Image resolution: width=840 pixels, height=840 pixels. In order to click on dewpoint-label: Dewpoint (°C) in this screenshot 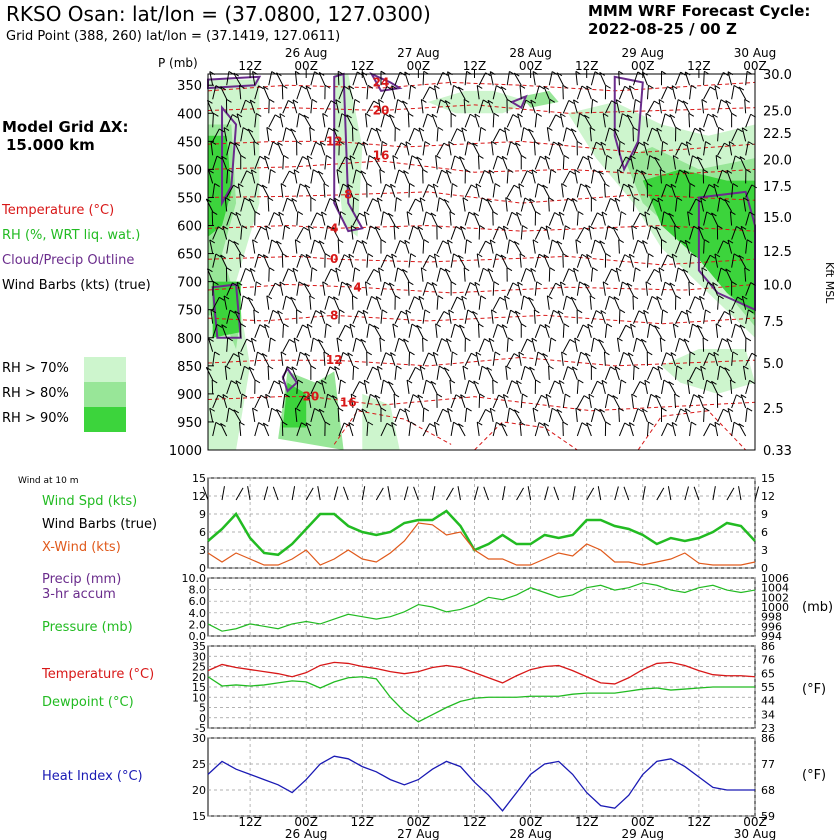, I will do `click(88, 702)`.